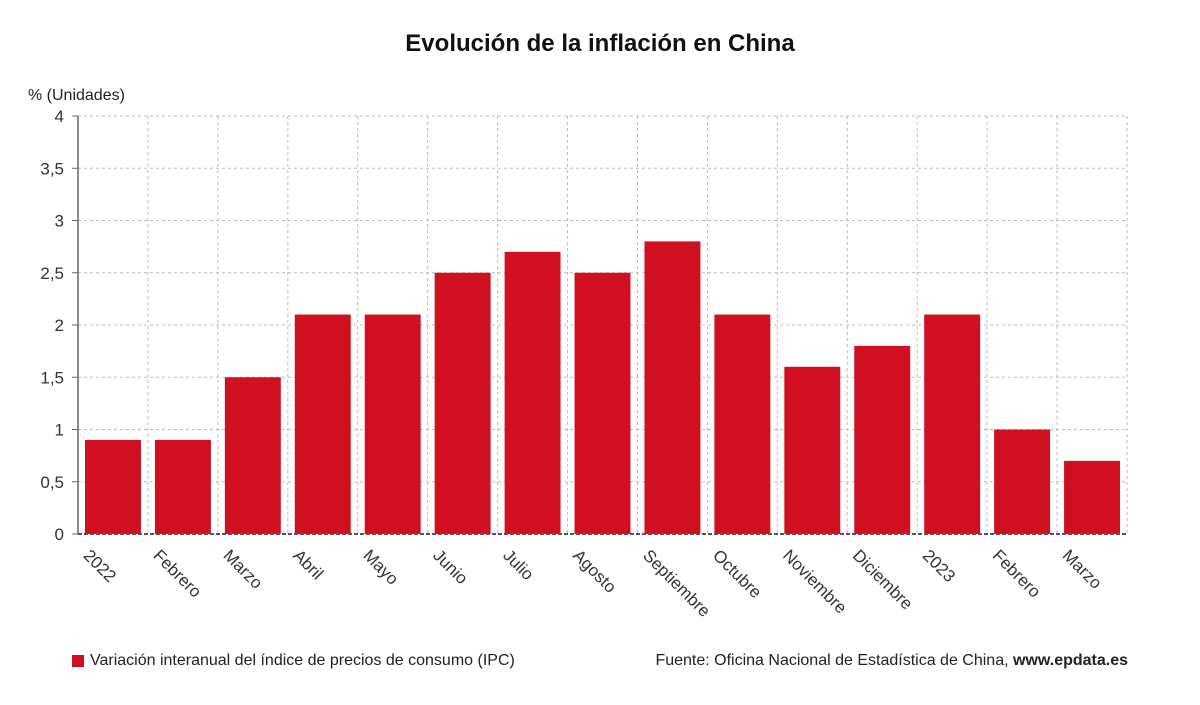 The width and height of the screenshot is (1200, 705). What do you see at coordinates (307, 564) in the screenshot?
I see `x-tick-label: Abril` at bounding box center [307, 564].